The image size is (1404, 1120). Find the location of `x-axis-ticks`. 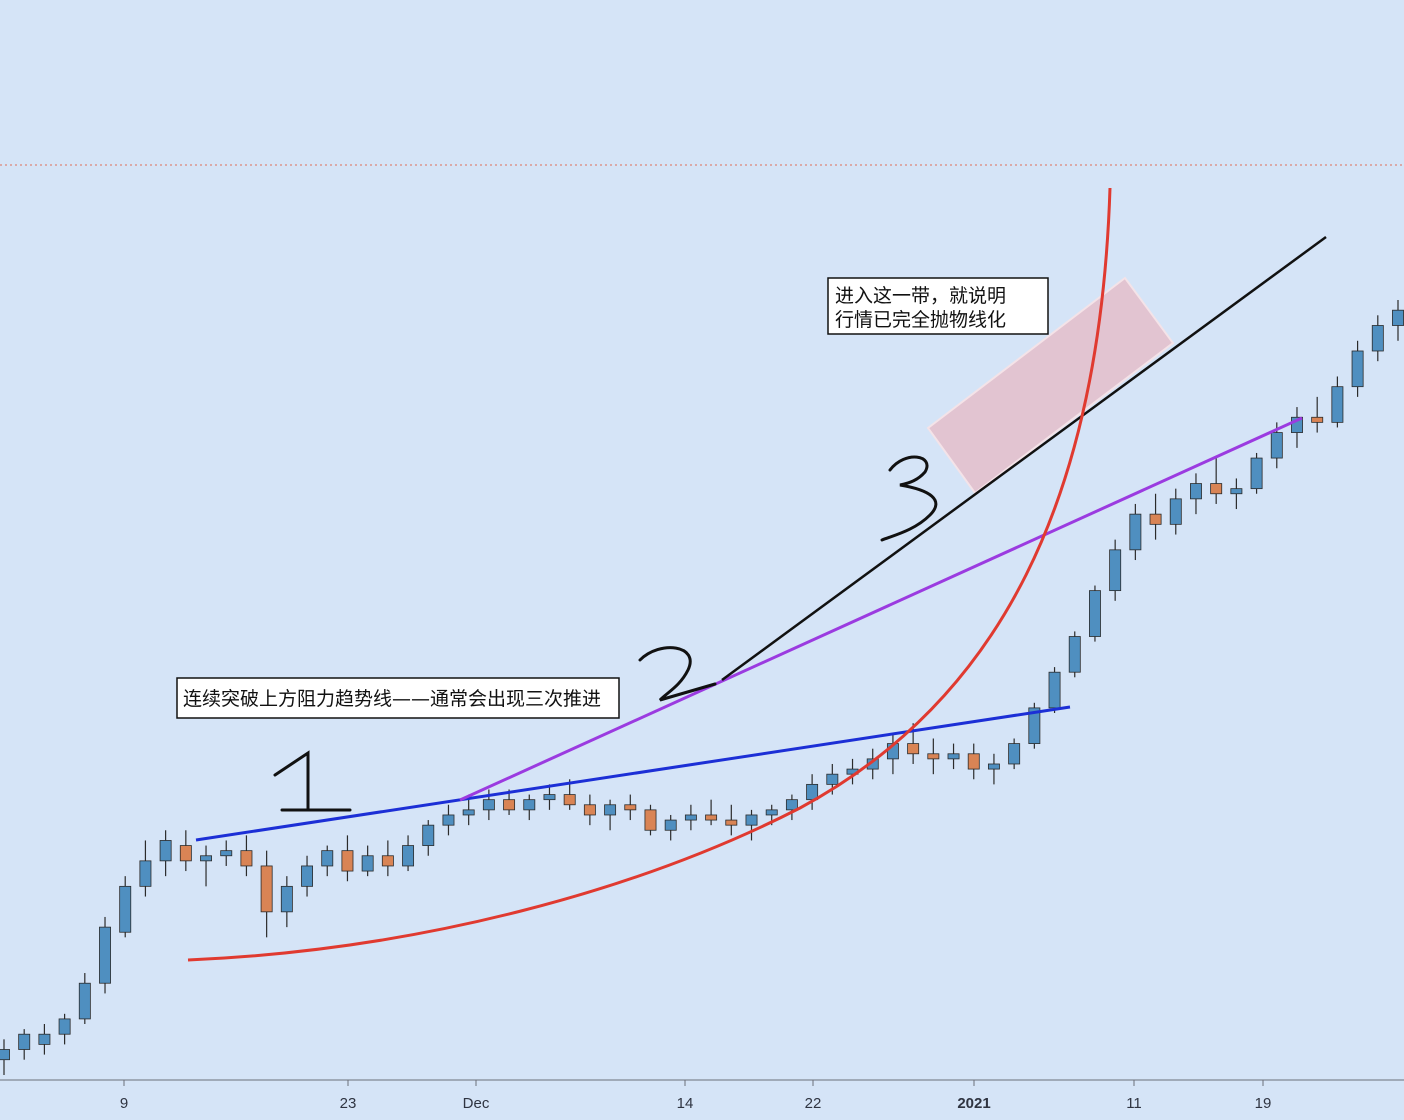

x-axis-ticks is located at coordinates (693, 1083).